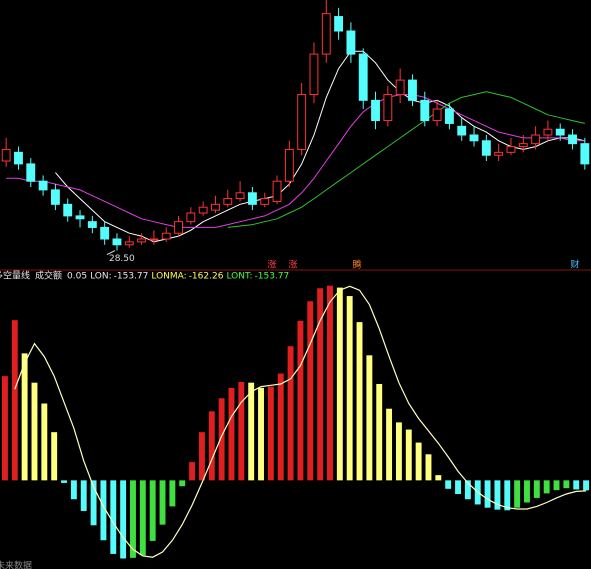 The width and height of the screenshot is (591, 569). What do you see at coordinates (131, 277) in the screenshot?
I see `readout-value: -153.77` at bounding box center [131, 277].